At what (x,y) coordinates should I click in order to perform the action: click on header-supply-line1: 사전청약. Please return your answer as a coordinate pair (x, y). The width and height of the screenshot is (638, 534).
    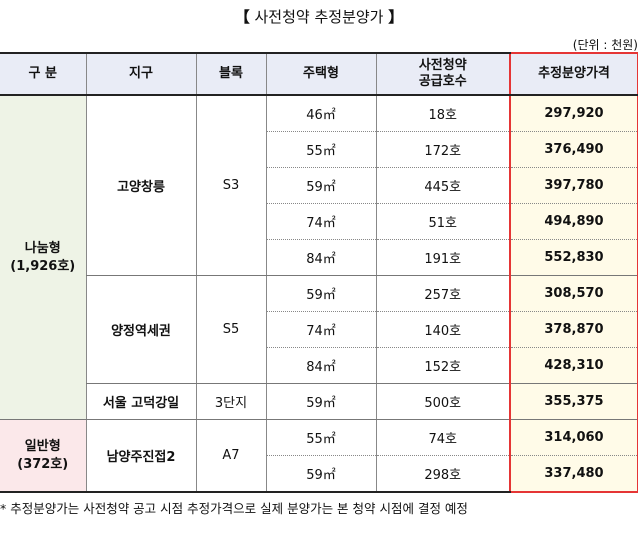
    Looking at the image, I should click on (442, 65).